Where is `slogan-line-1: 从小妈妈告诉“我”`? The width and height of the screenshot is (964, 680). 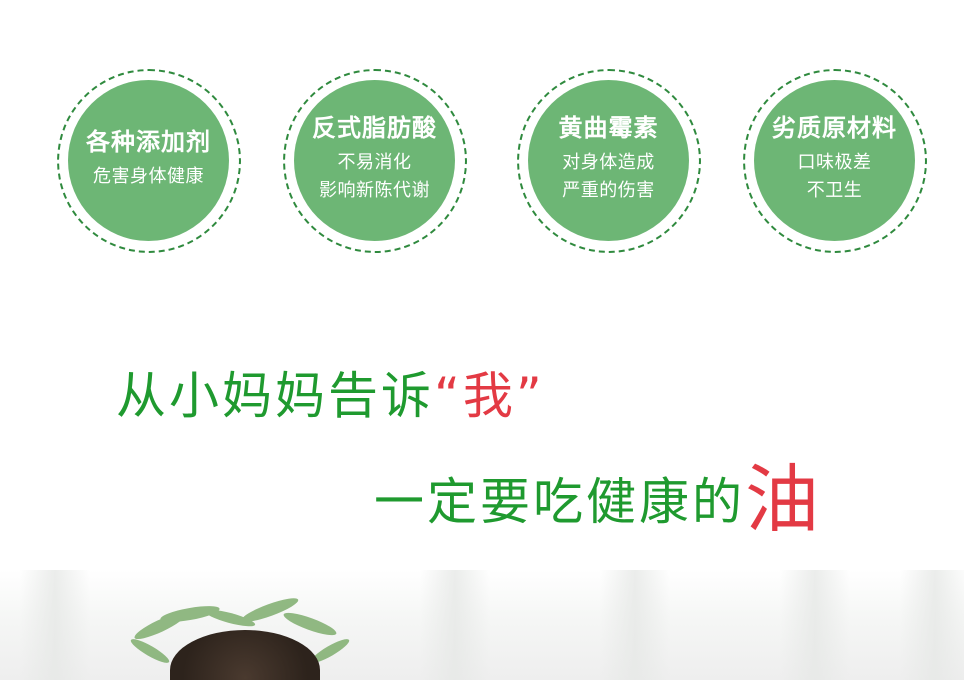 slogan-line-1: 从小妈妈告诉“我” is located at coordinates (330, 392).